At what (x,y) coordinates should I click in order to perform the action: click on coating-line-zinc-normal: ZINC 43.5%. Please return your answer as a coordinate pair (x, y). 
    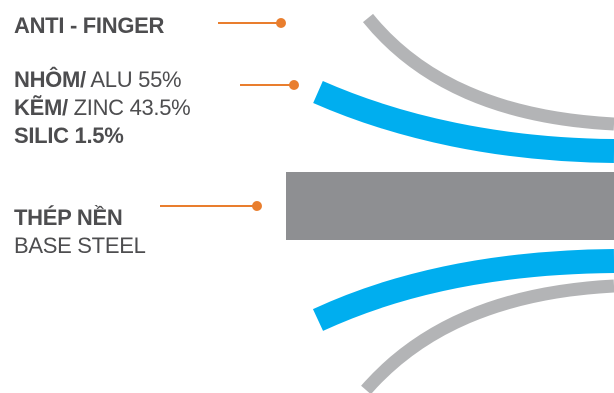
    Looking at the image, I should click on (129, 107).